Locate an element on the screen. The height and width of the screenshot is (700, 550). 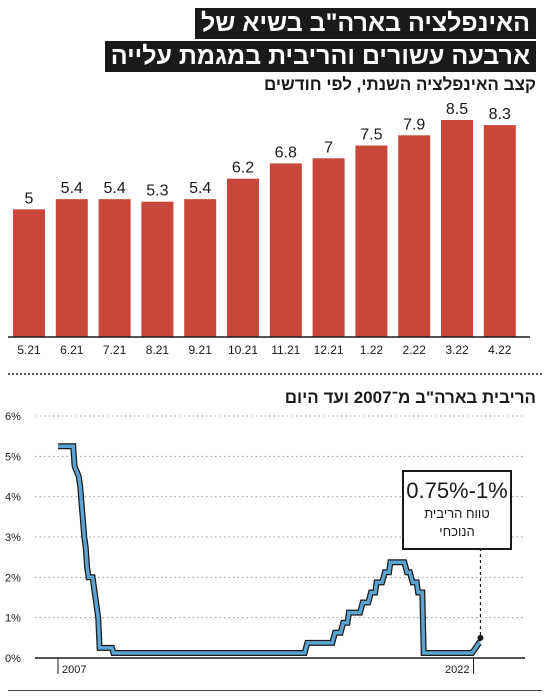
x-tick-label: 2022 is located at coordinates (457, 670).